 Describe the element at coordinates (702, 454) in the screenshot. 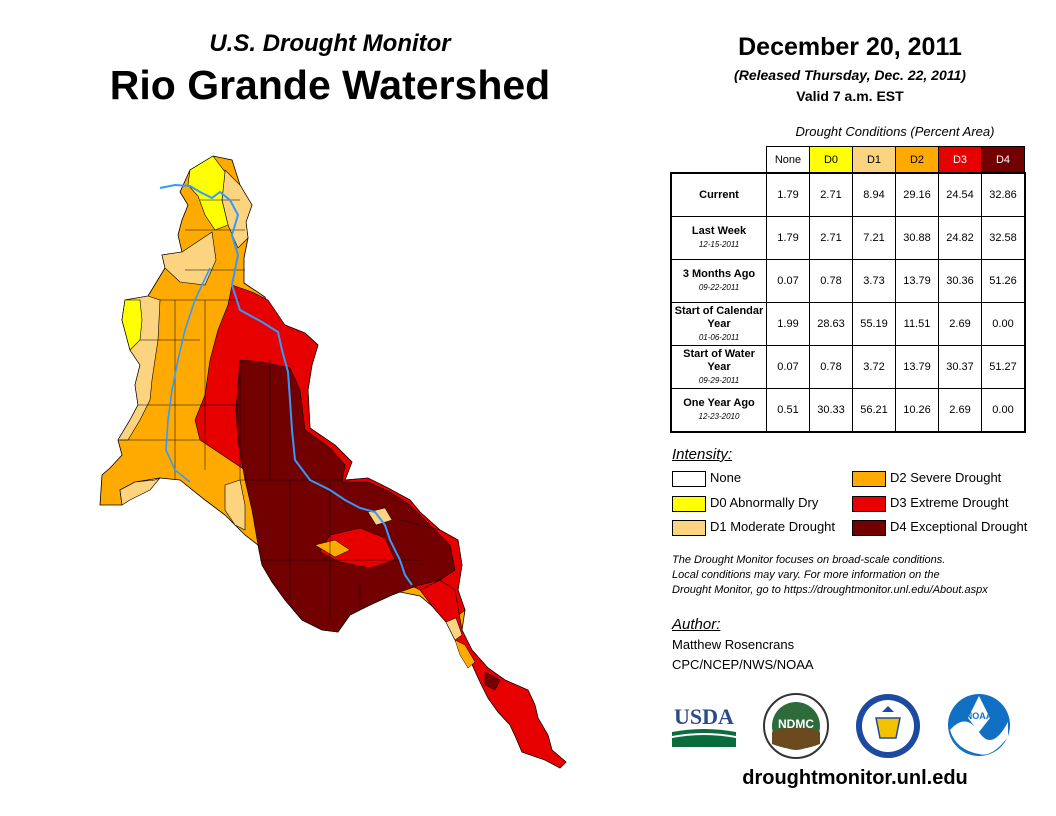

I see `intensity-legend-title: Intensity:` at that location.